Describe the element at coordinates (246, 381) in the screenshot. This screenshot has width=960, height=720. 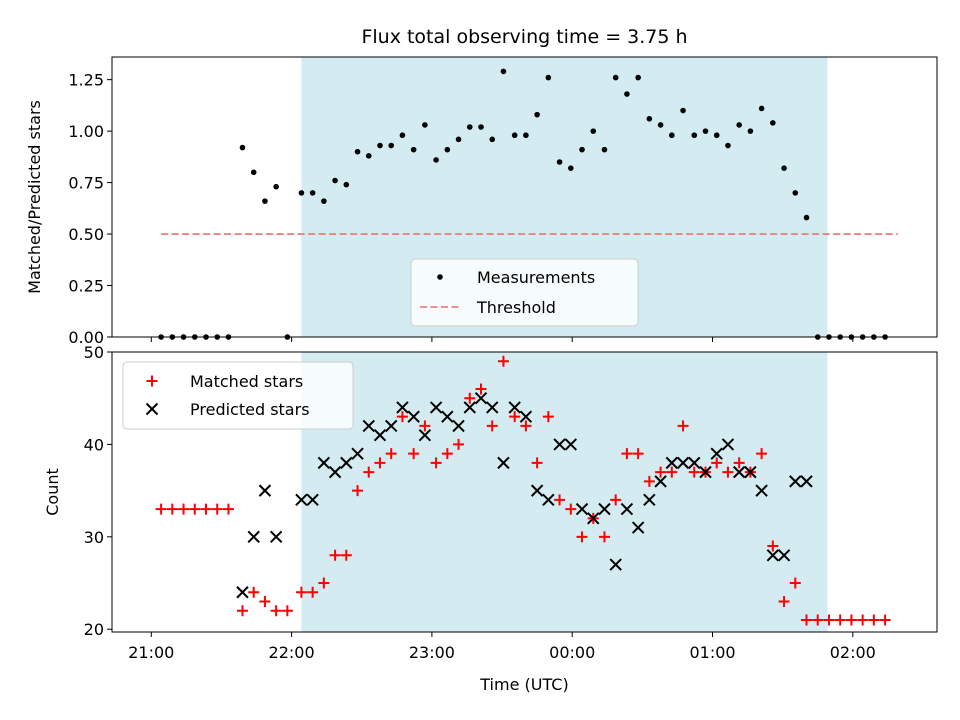
I see `legend-matched-label: Matched stars` at that location.